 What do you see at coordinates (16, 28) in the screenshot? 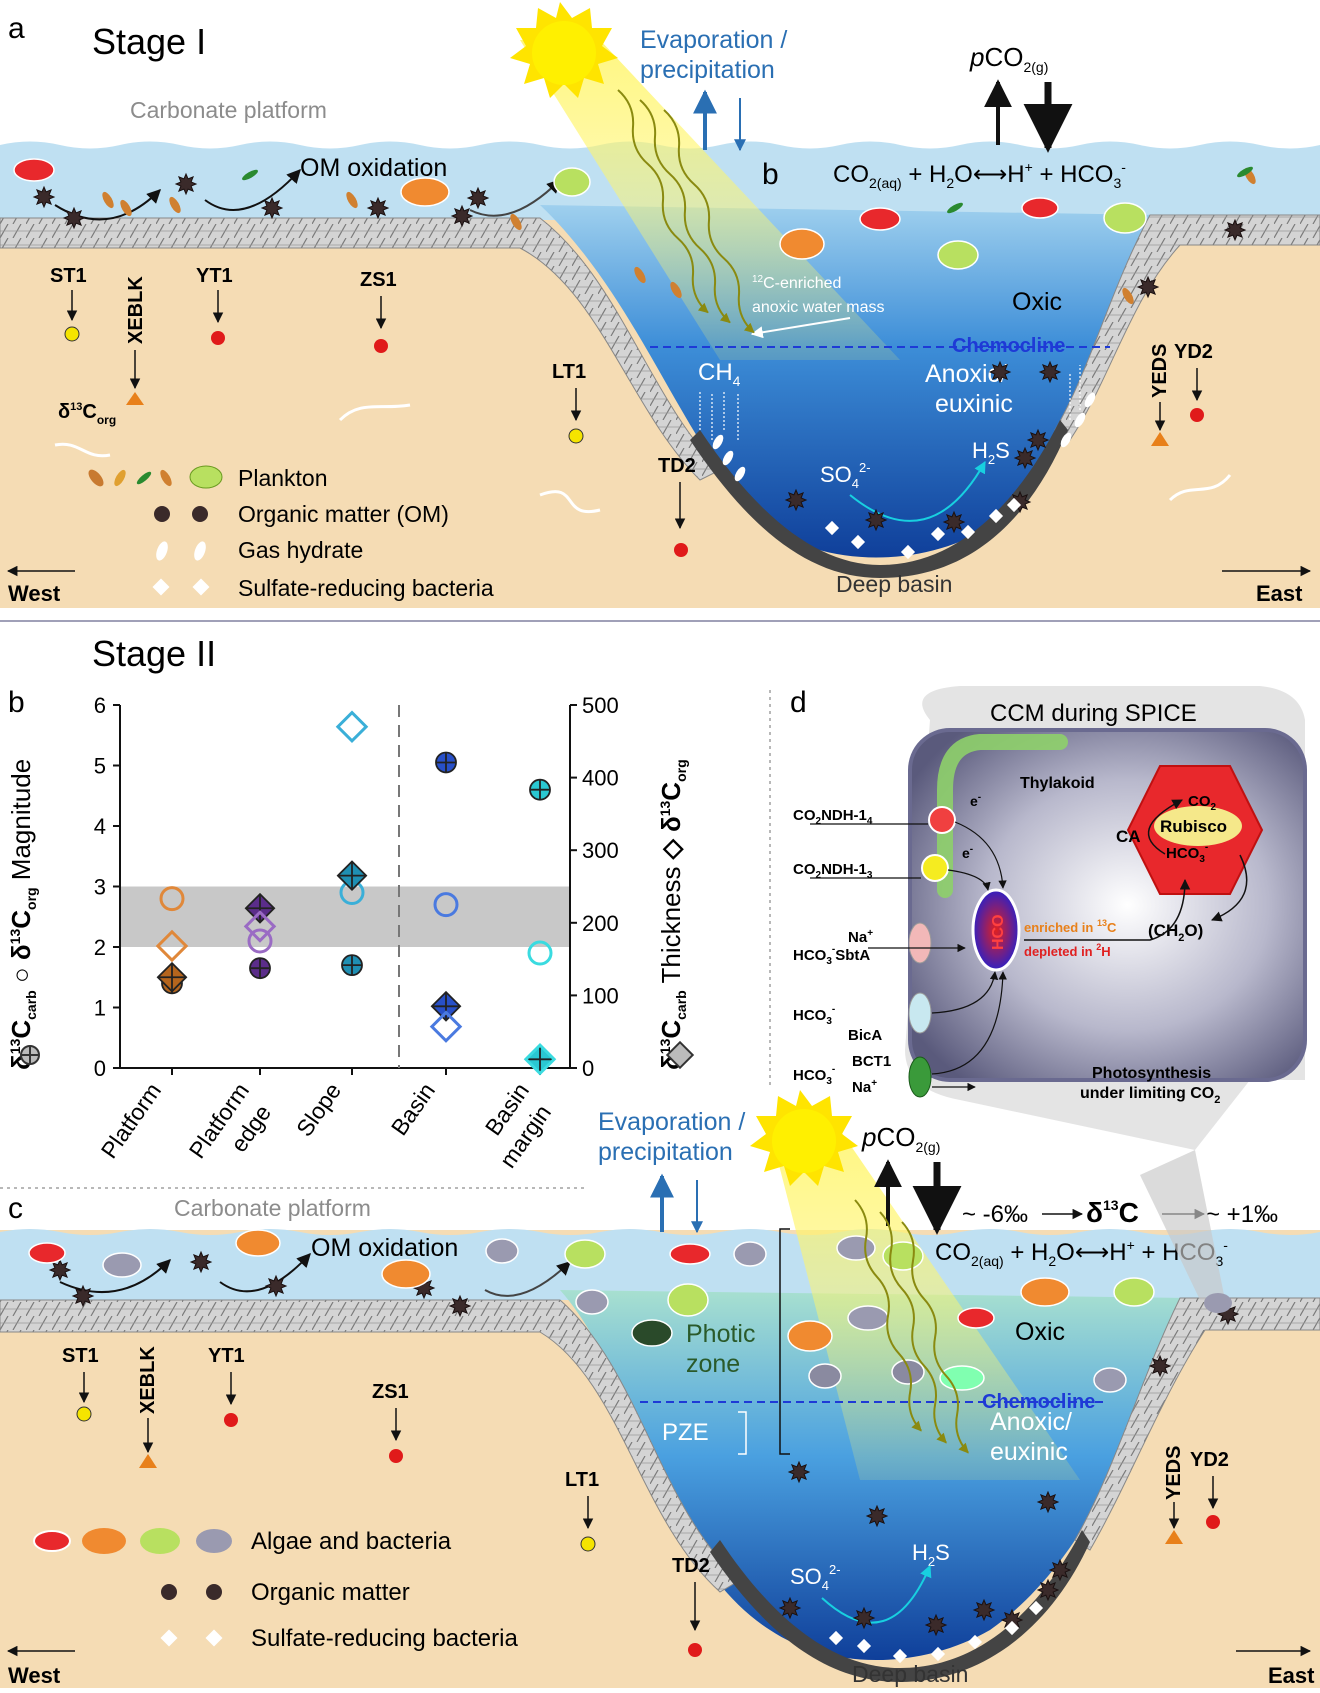
I see `panel-a-letter: a` at bounding box center [16, 28].